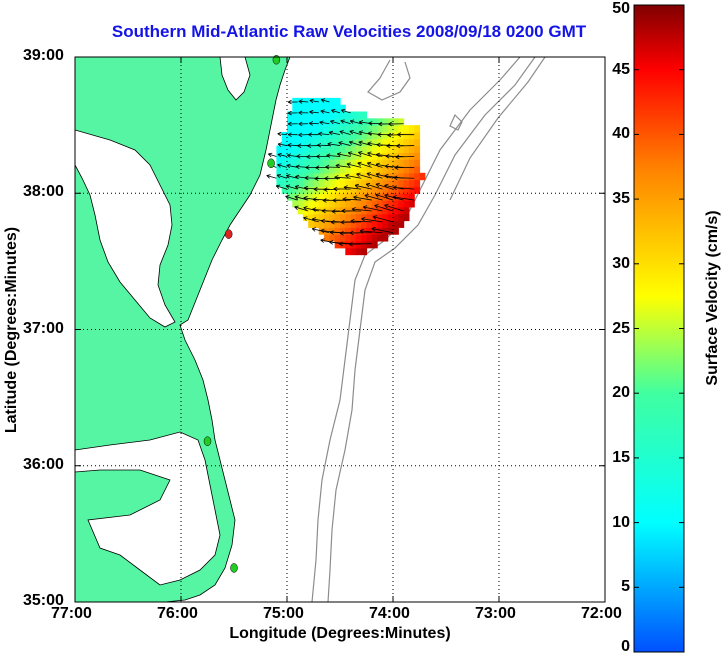  I want to click on colorbar-tick-label: 5, so click(625, 587).